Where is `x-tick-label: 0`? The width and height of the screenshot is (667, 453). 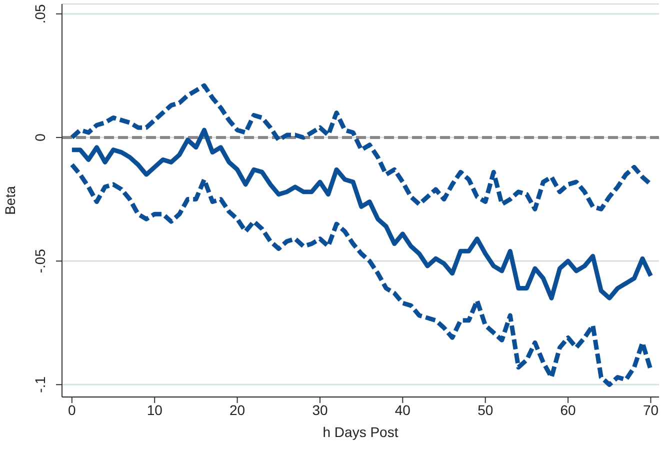 x-tick-label: 0 is located at coordinates (72, 410).